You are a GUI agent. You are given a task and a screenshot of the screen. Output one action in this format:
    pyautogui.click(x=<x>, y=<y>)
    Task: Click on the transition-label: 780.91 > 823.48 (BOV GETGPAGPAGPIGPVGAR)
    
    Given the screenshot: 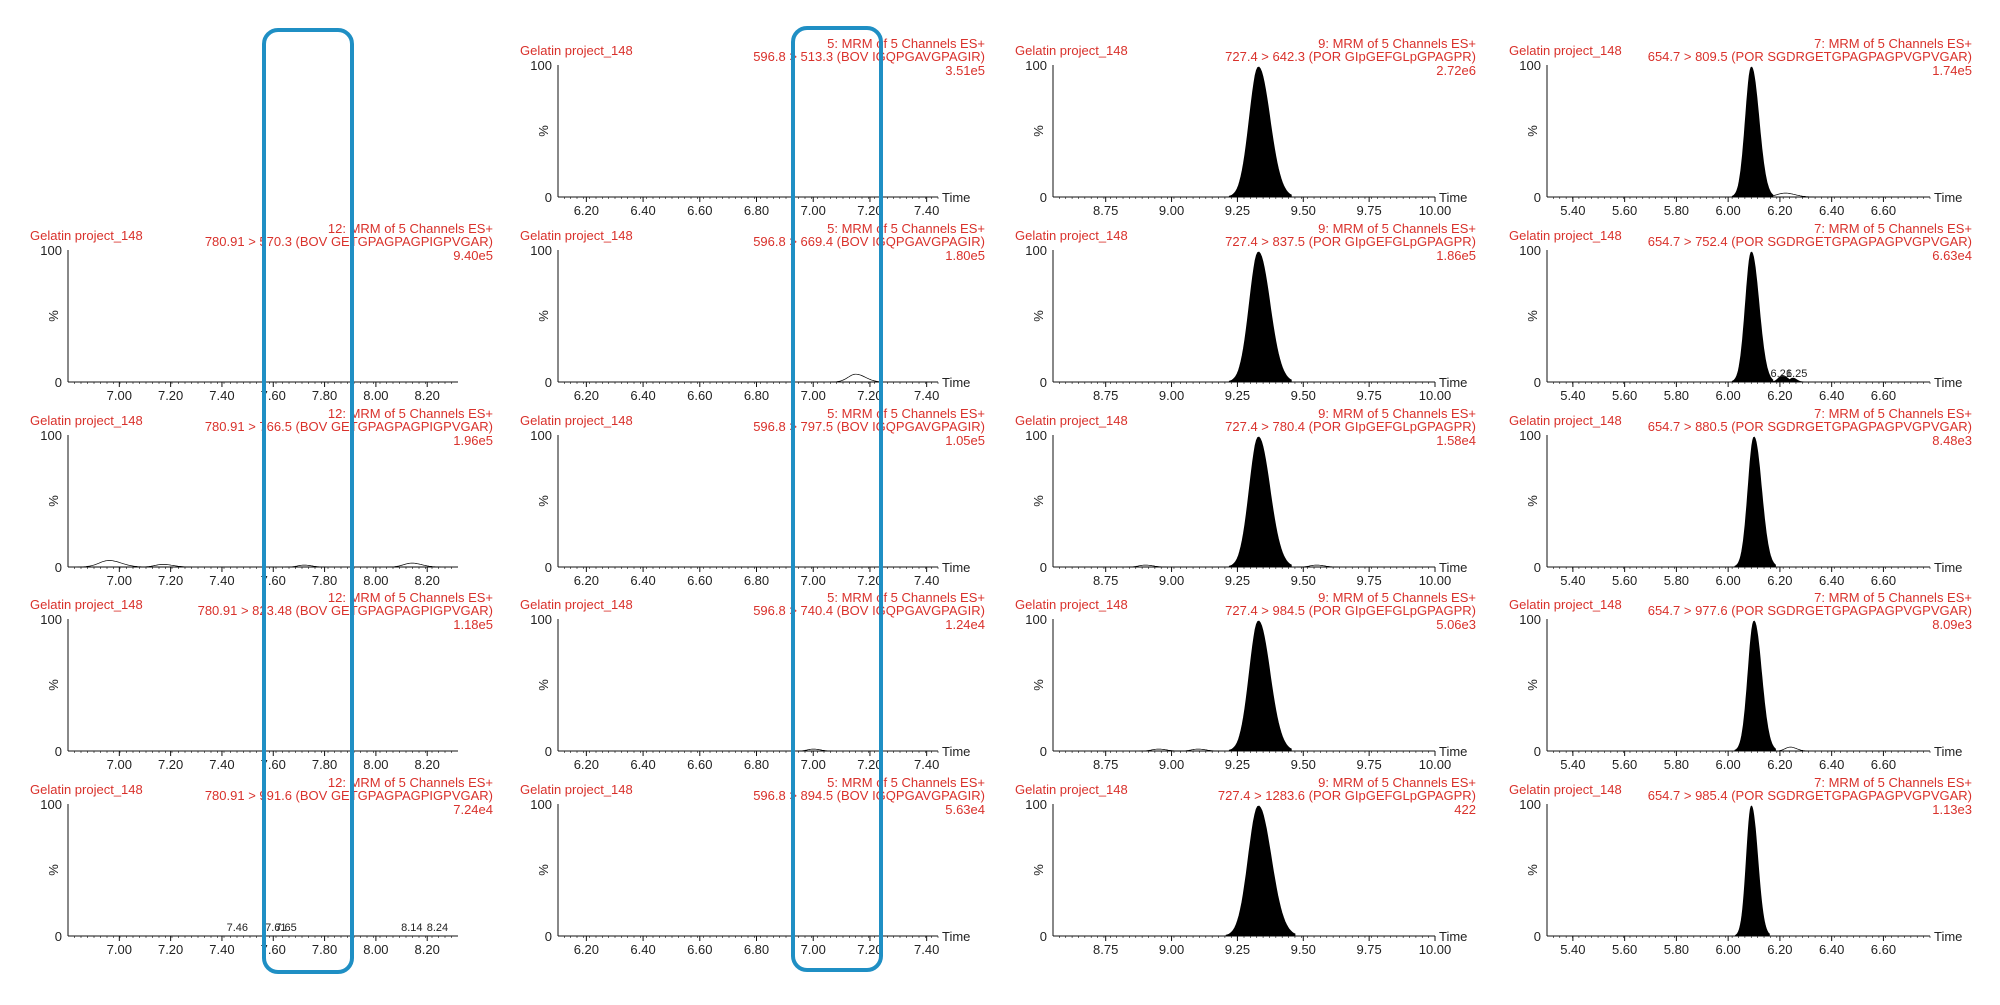 What is the action you would take?
    pyautogui.click(x=345, y=610)
    